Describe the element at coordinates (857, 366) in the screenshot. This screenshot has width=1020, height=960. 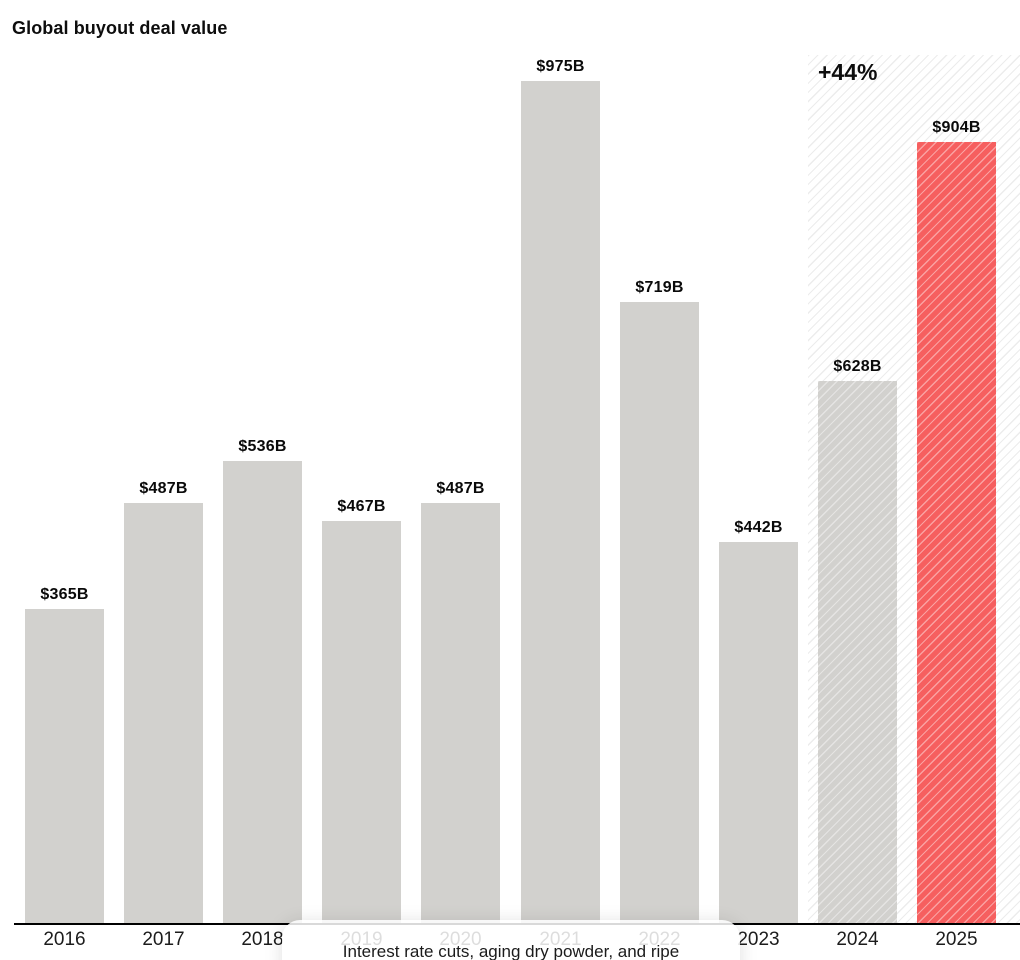
I see `value-label-2024: $628B` at that location.